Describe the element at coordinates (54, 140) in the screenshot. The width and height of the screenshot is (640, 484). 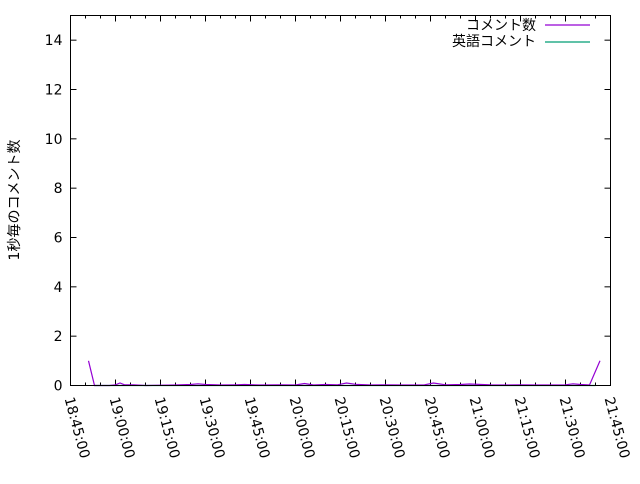
I see `y-tick-label: 10` at that location.